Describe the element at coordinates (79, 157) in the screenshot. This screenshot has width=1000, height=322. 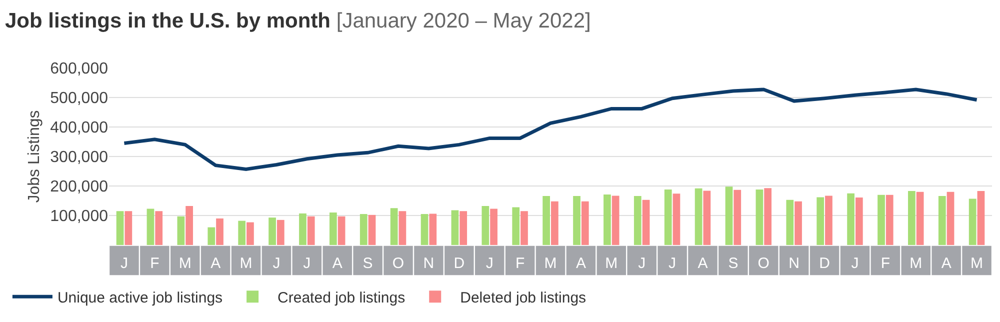
I see `y-tick-label: 300,000` at that location.